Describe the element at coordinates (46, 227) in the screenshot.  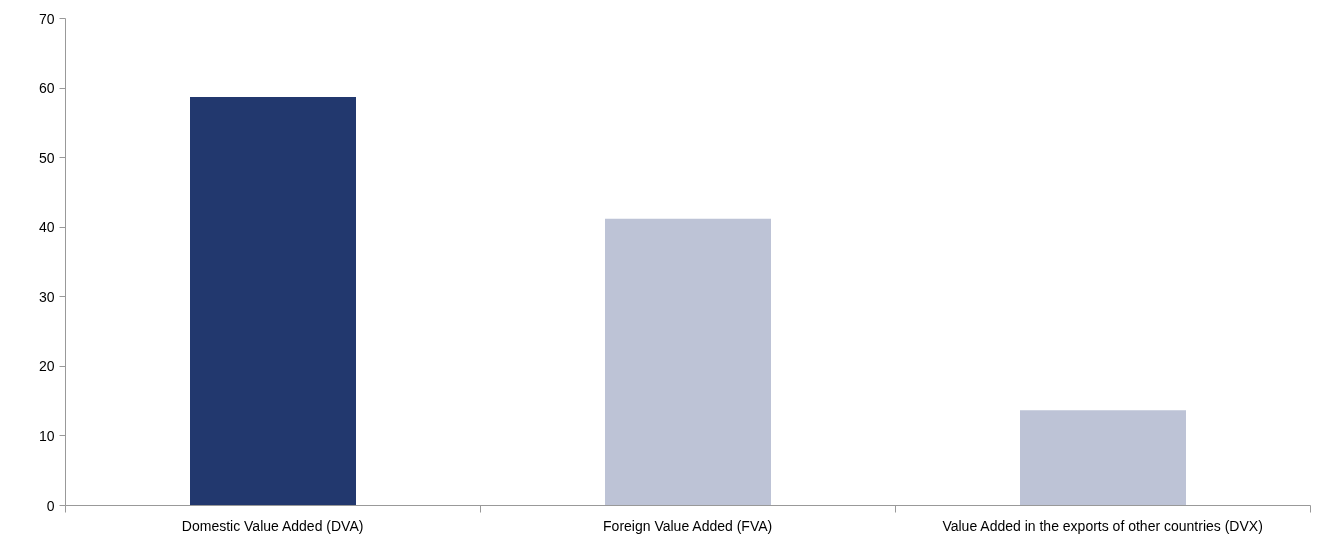
I see `y-tick-label: 40` at that location.